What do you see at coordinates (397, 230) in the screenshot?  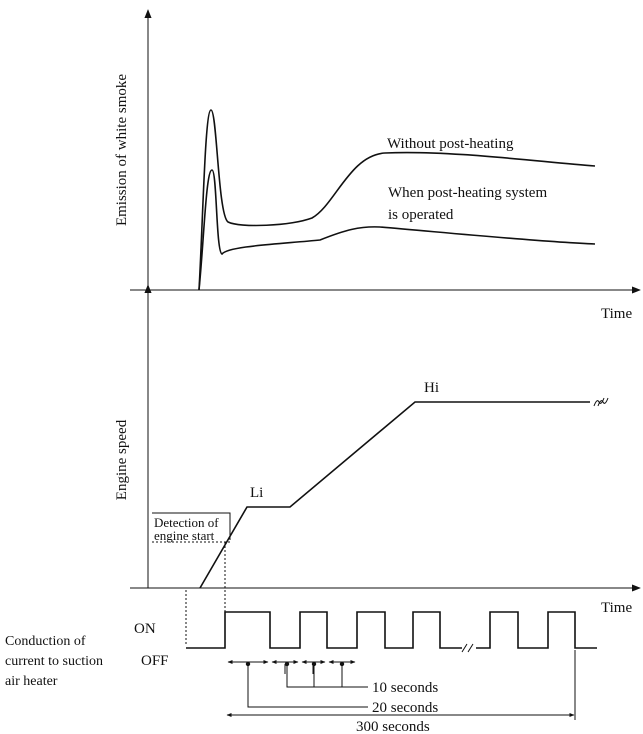 I see `curve-with` at bounding box center [397, 230].